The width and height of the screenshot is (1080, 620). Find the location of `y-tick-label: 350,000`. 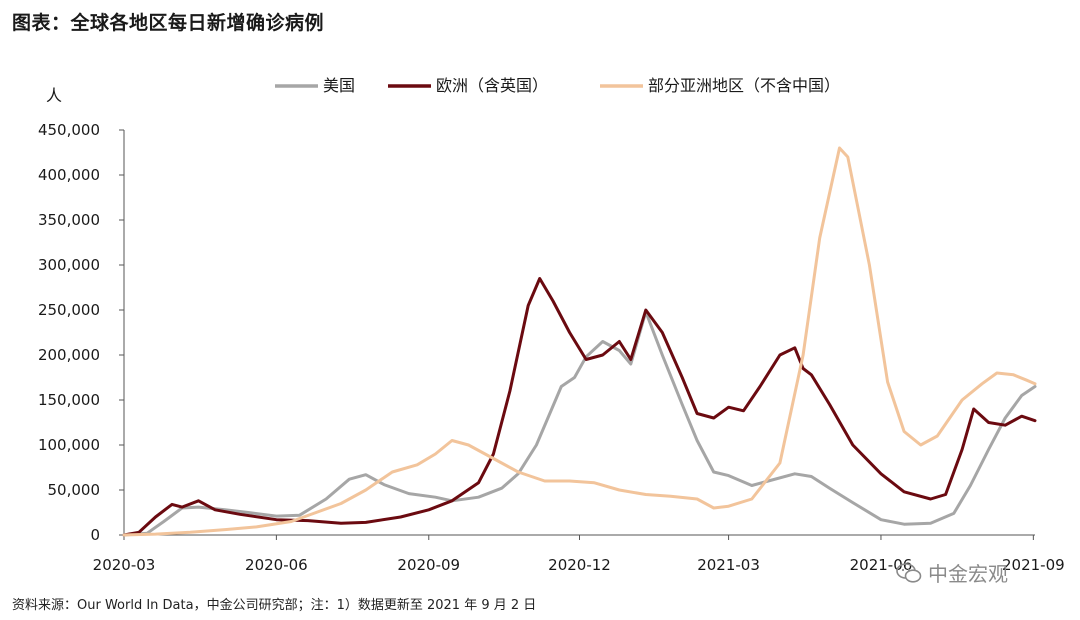

y-tick-label: 350,000 is located at coordinates (69, 220).